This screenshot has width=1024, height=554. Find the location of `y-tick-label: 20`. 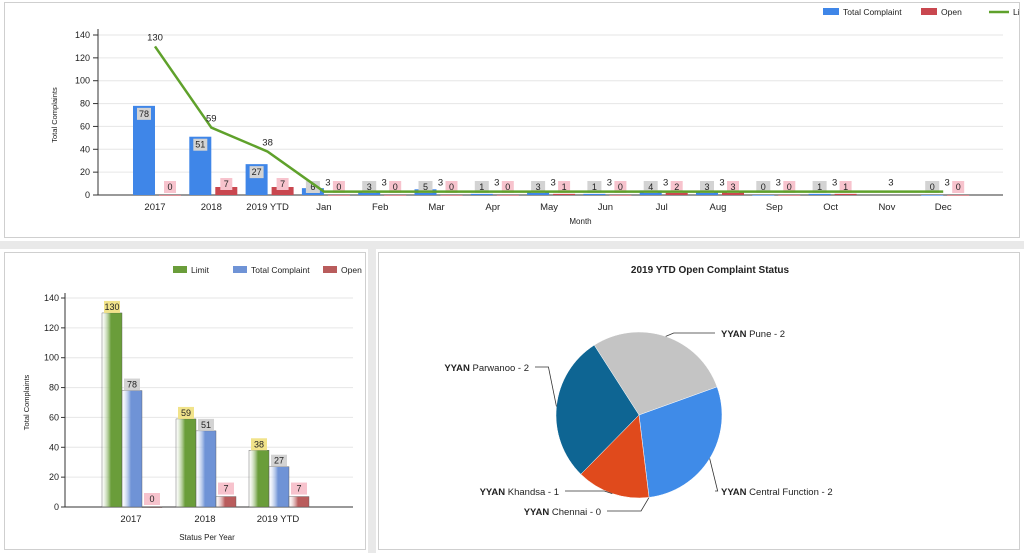

y-tick-label: 20 is located at coordinates (54, 477).